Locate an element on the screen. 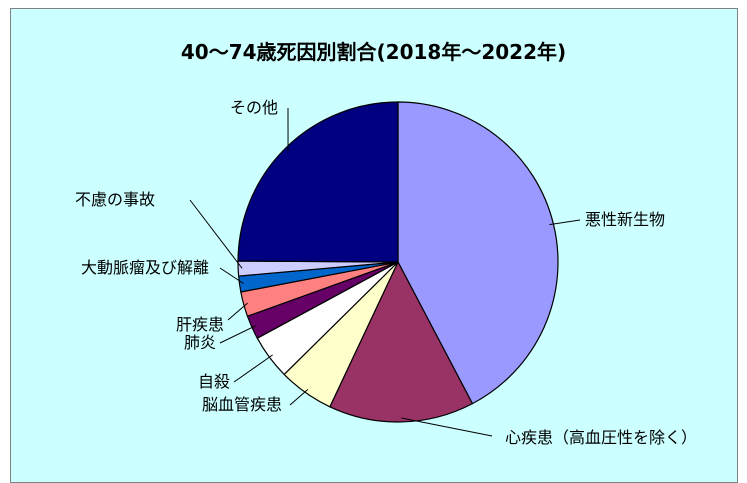 This screenshot has width=747, height=483. slice-label: 自殺 is located at coordinates (205, 382).